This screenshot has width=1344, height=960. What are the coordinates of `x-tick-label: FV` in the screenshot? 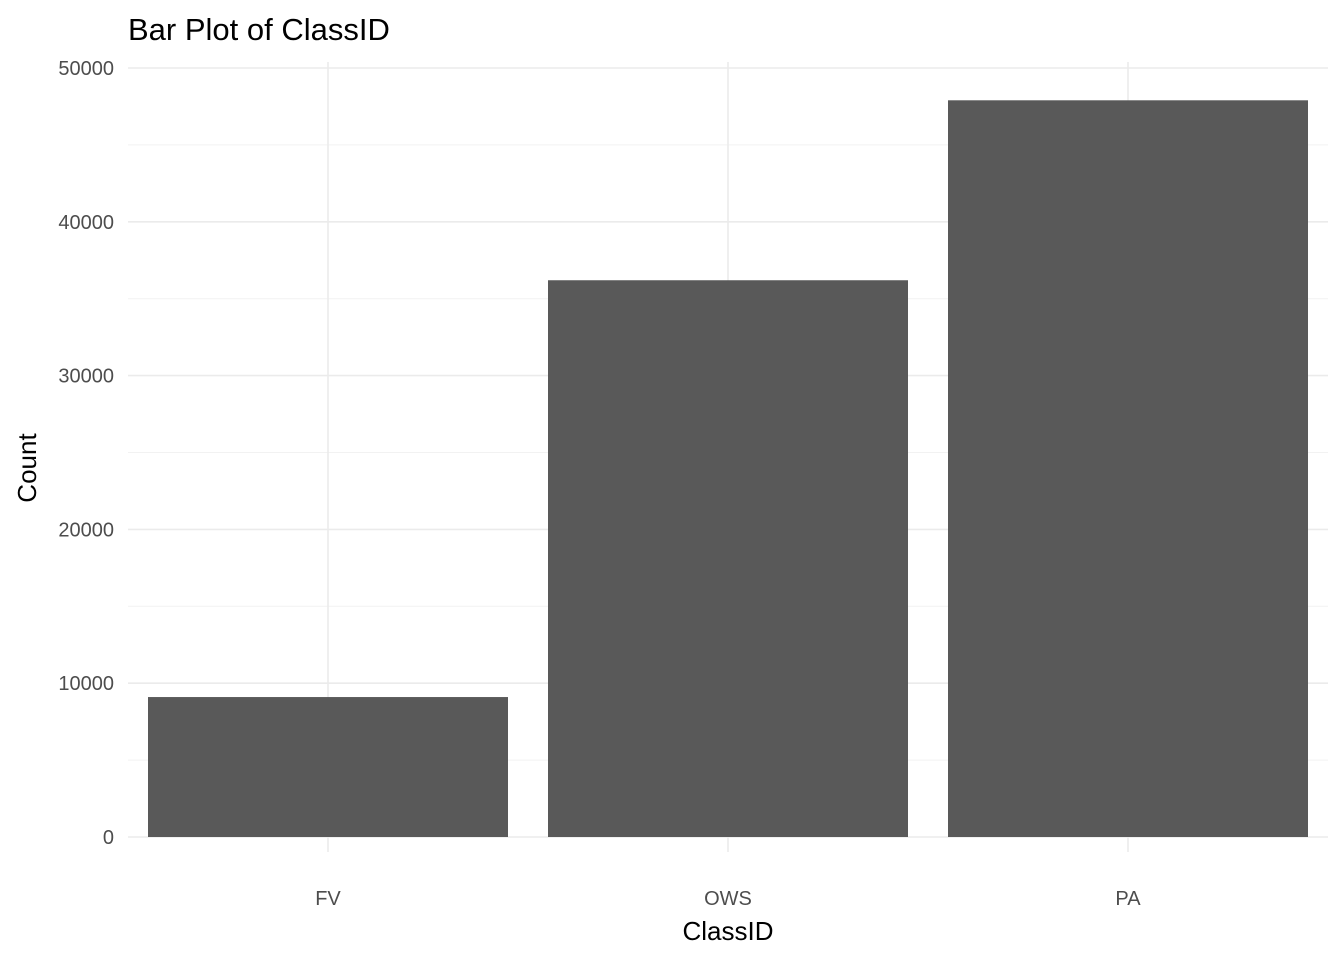 It's located at (328, 899).